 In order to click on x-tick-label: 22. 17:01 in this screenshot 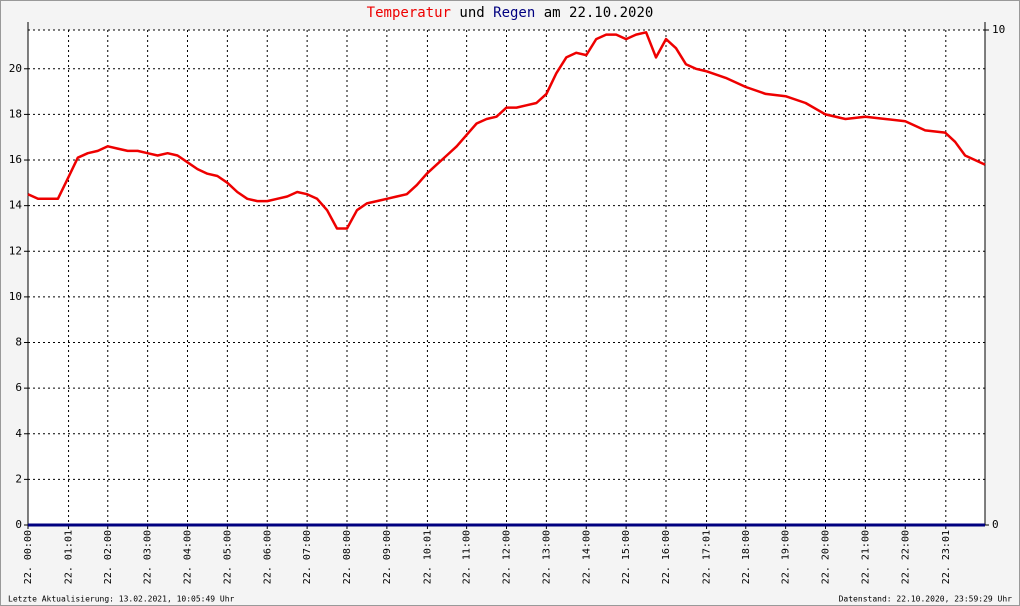, I will do `click(707, 557)`.